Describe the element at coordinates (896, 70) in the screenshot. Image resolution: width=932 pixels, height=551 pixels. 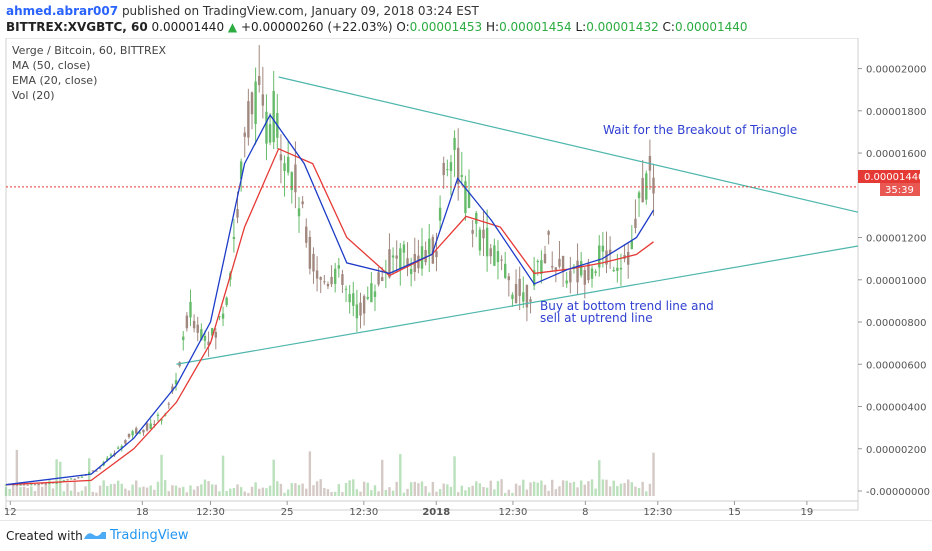
I see `y-tick-label: 0.00002000` at that location.